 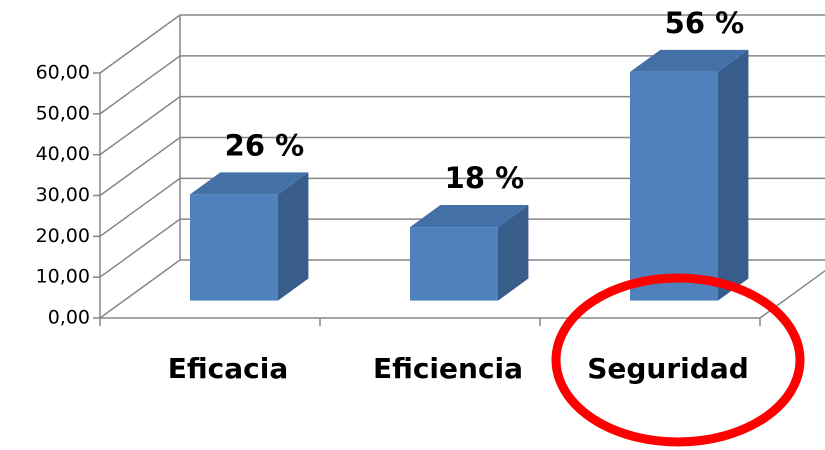 I want to click on y-tick-label: 30,00, so click(x=63, y=195).